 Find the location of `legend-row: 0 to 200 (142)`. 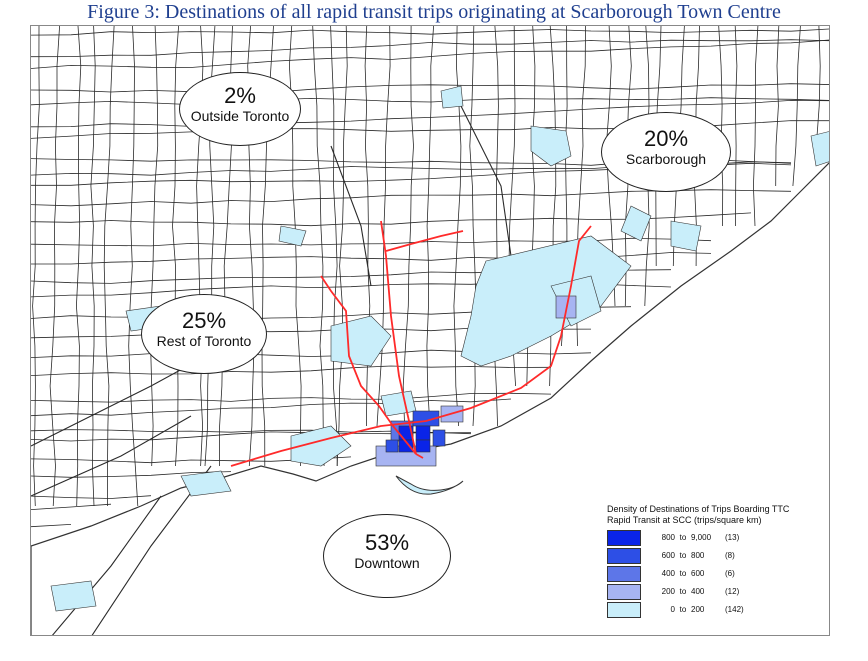

legend-row: 0 to 200 (142) is located at coordinates (712, 610).